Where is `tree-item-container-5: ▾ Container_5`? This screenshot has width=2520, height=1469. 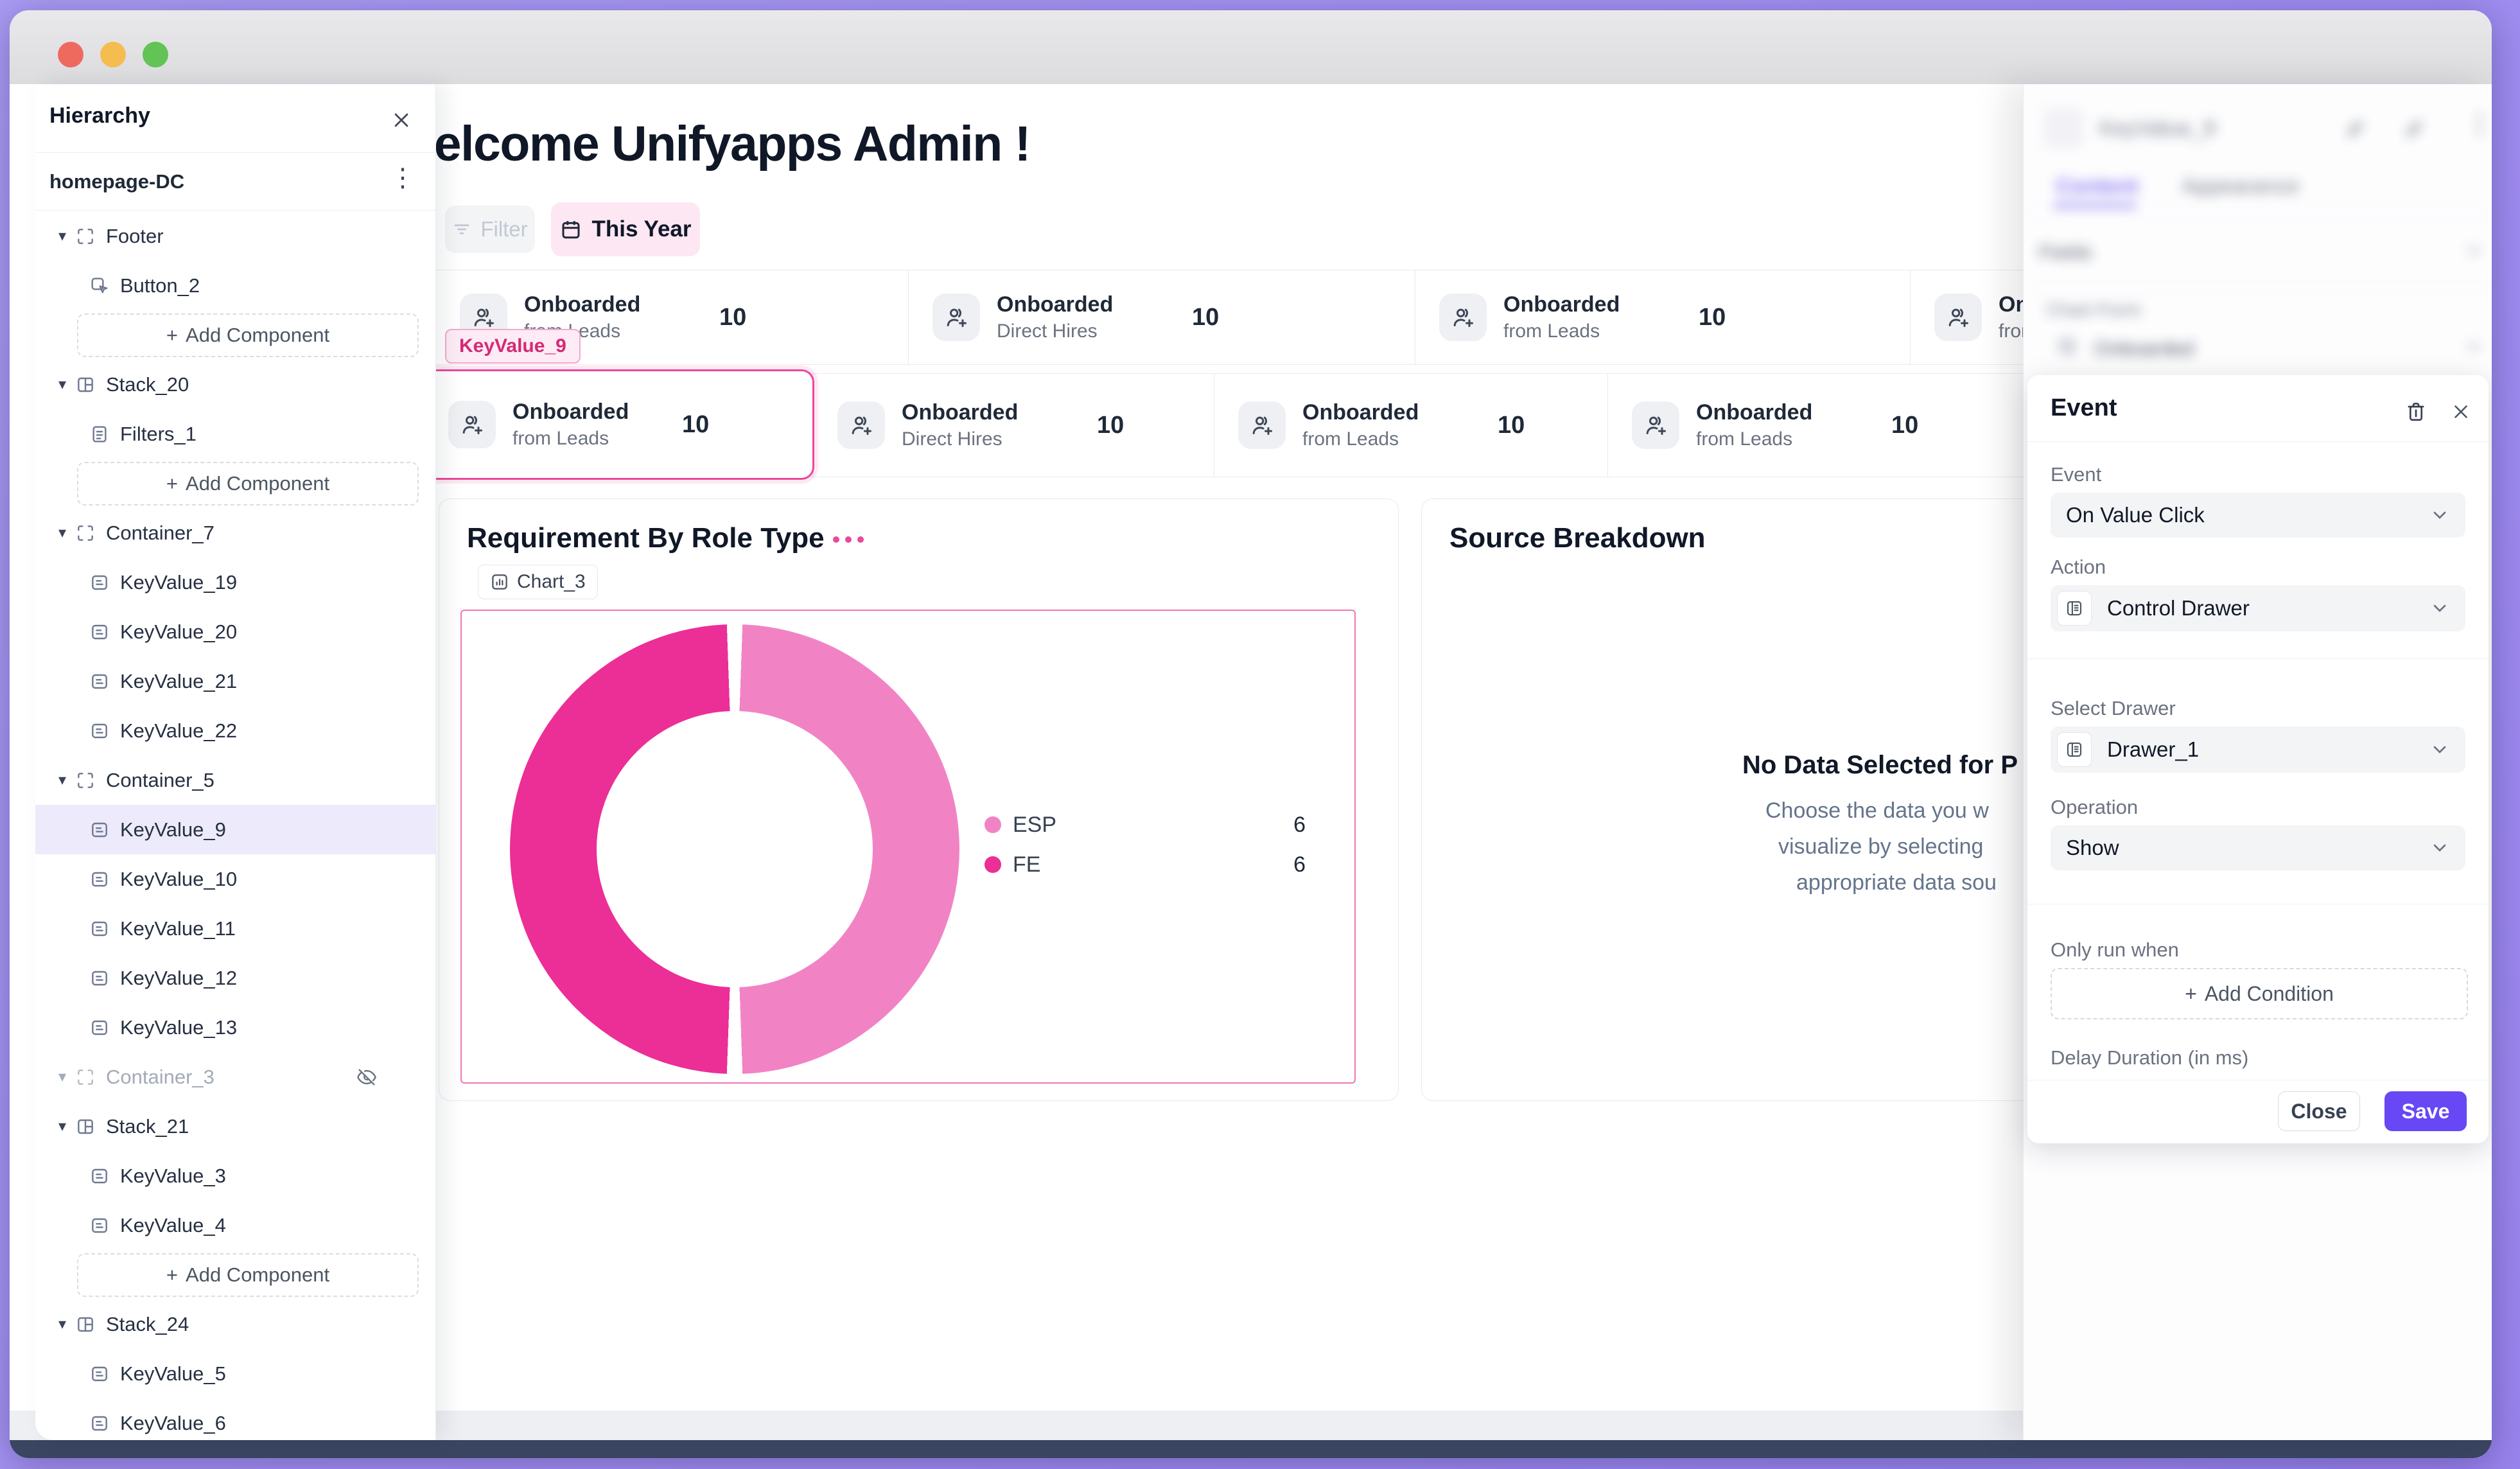 tree-item-container-5: ▾ Container_5 is located at coordinates (136, 779).